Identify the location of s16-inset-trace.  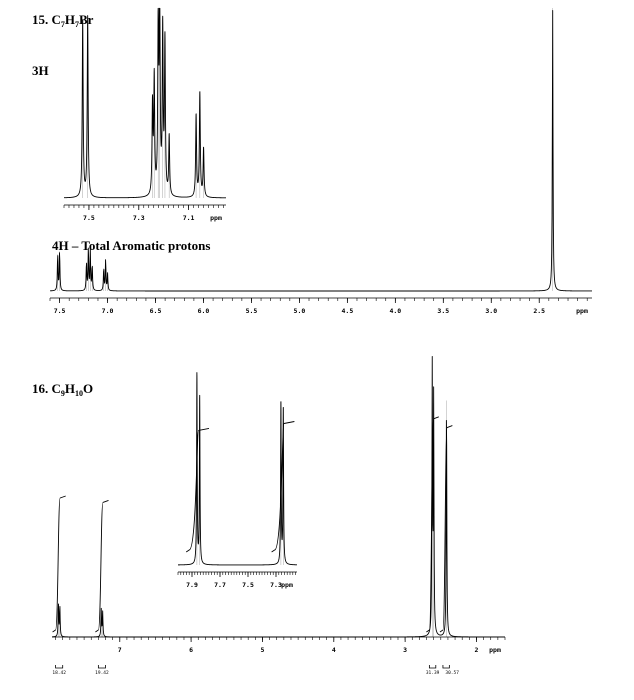
(237, 469).